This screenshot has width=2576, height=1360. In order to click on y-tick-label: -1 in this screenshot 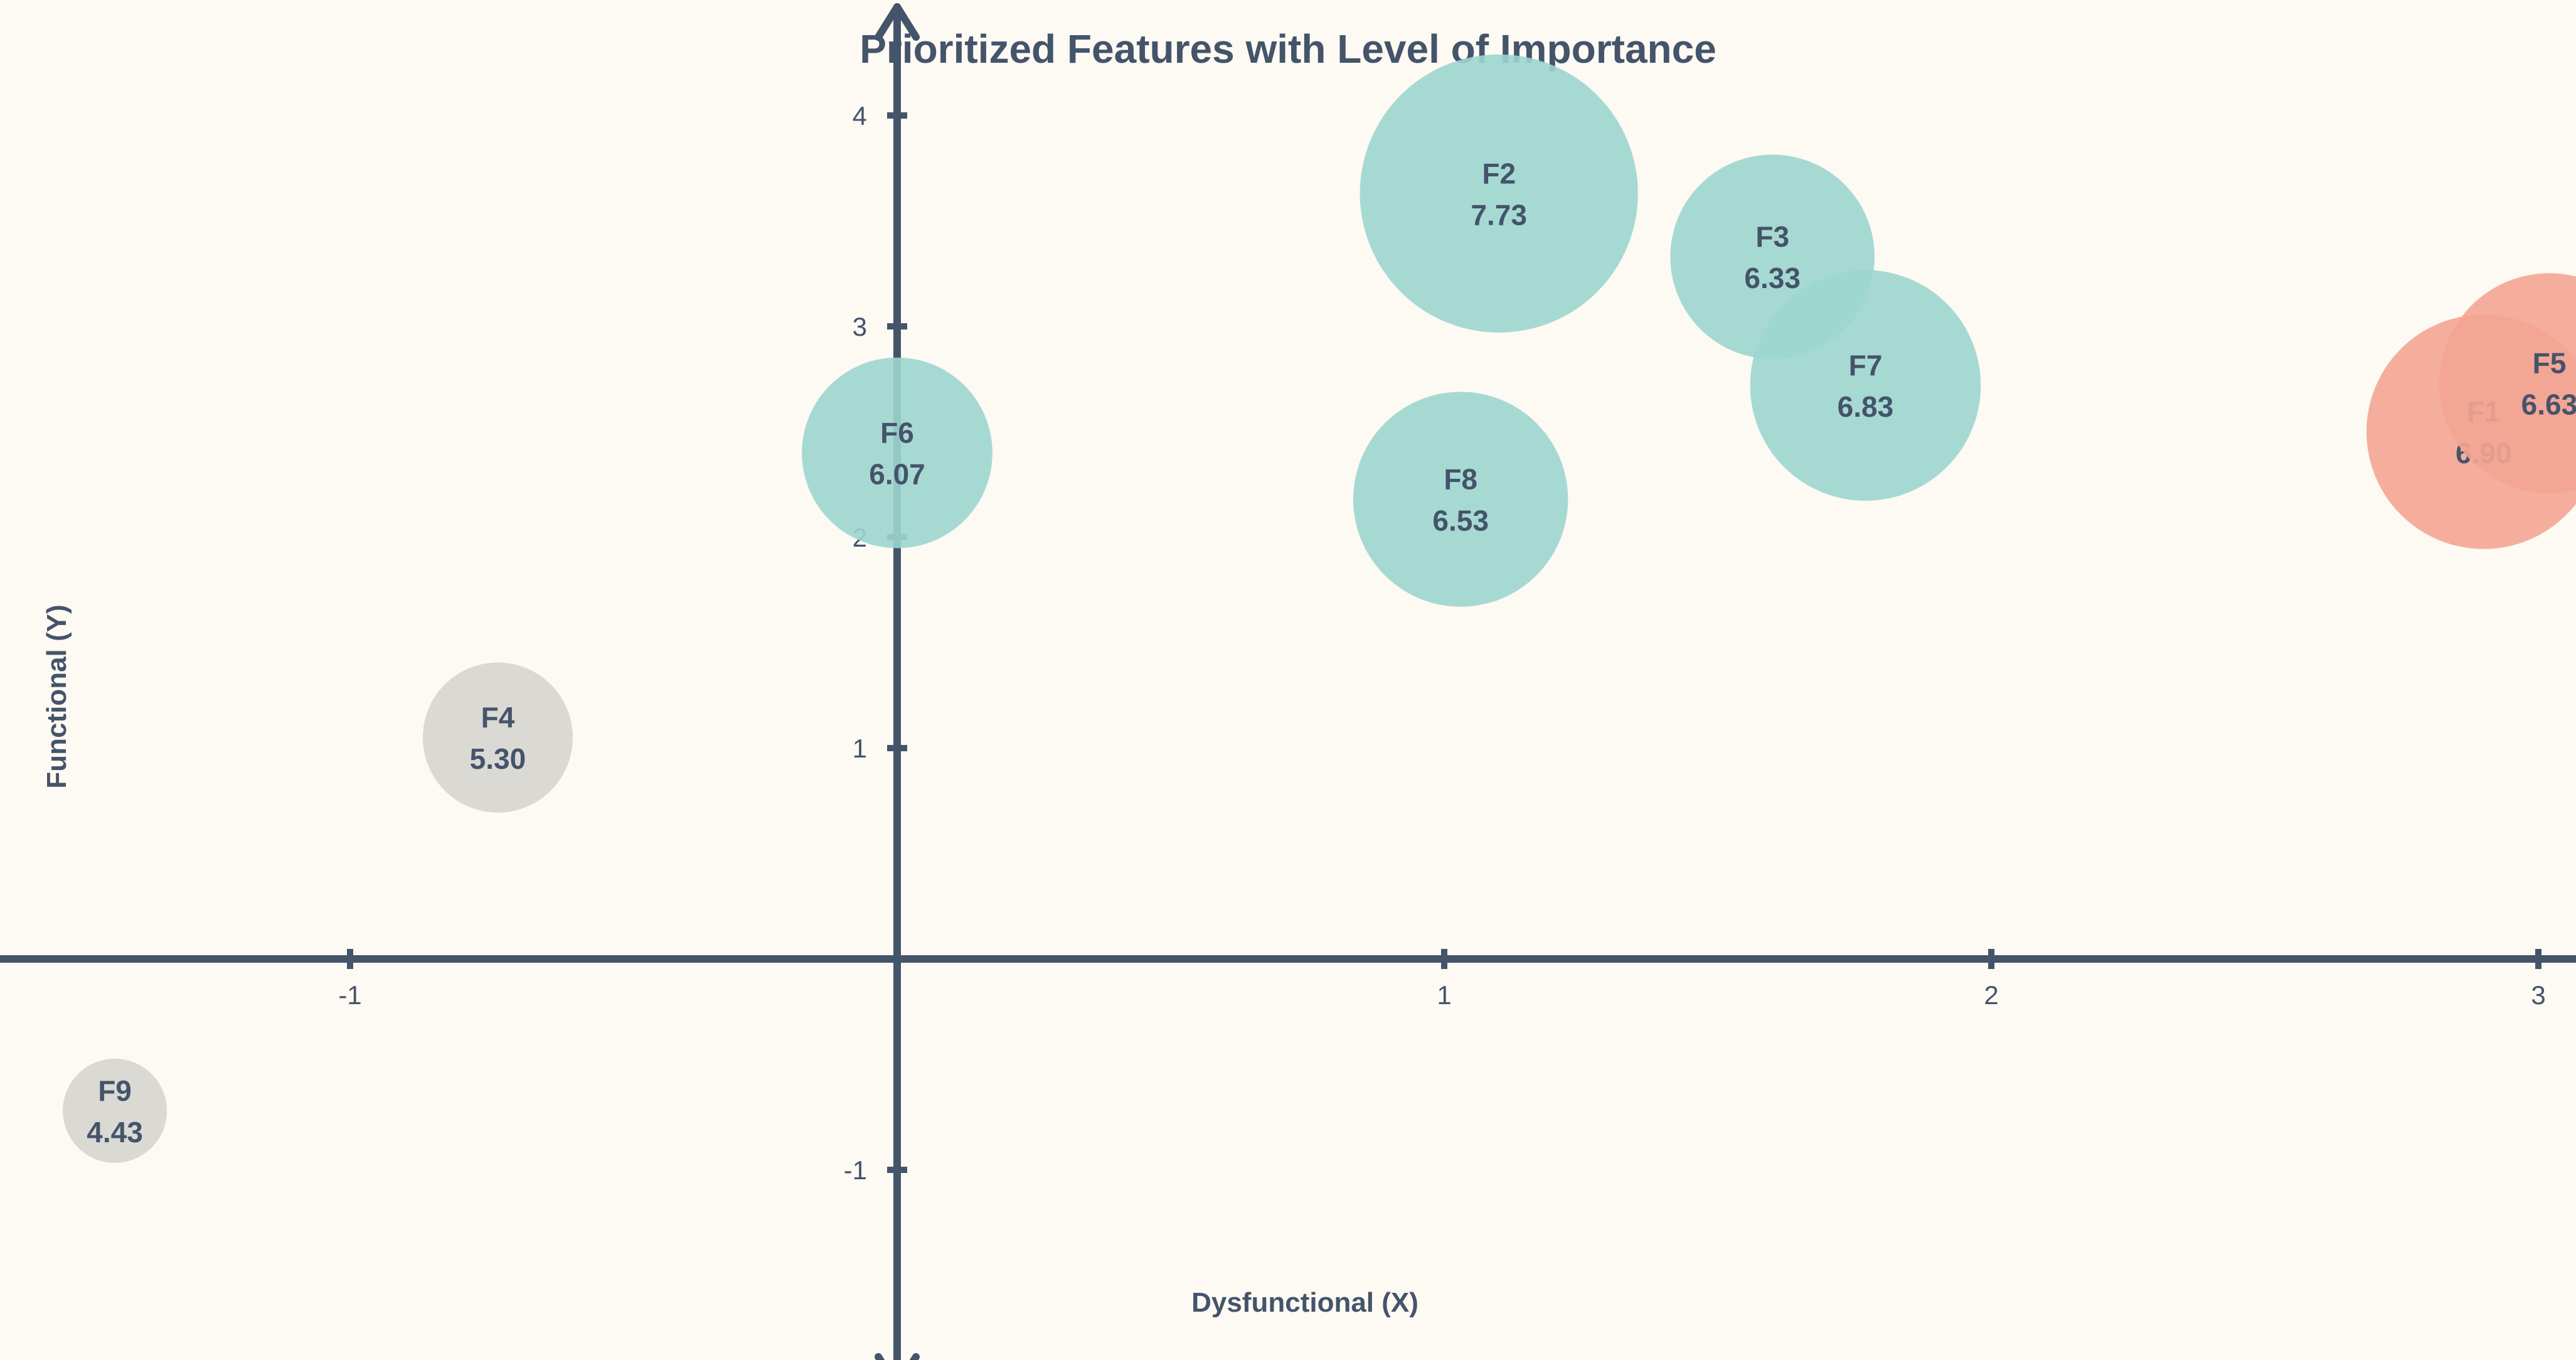, I will do `click(855, 1170)`.